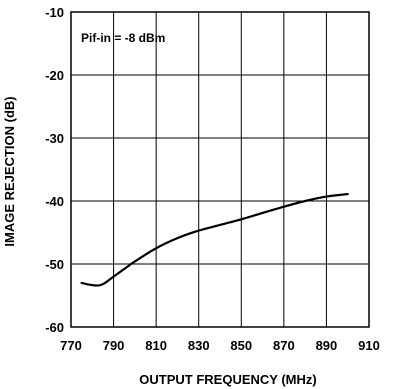 The image size is (412, 389). What do you see at coordinates (156, 345) in the screenshot?
I see `x-tick-label: 810` at bounding box center [156, 345].